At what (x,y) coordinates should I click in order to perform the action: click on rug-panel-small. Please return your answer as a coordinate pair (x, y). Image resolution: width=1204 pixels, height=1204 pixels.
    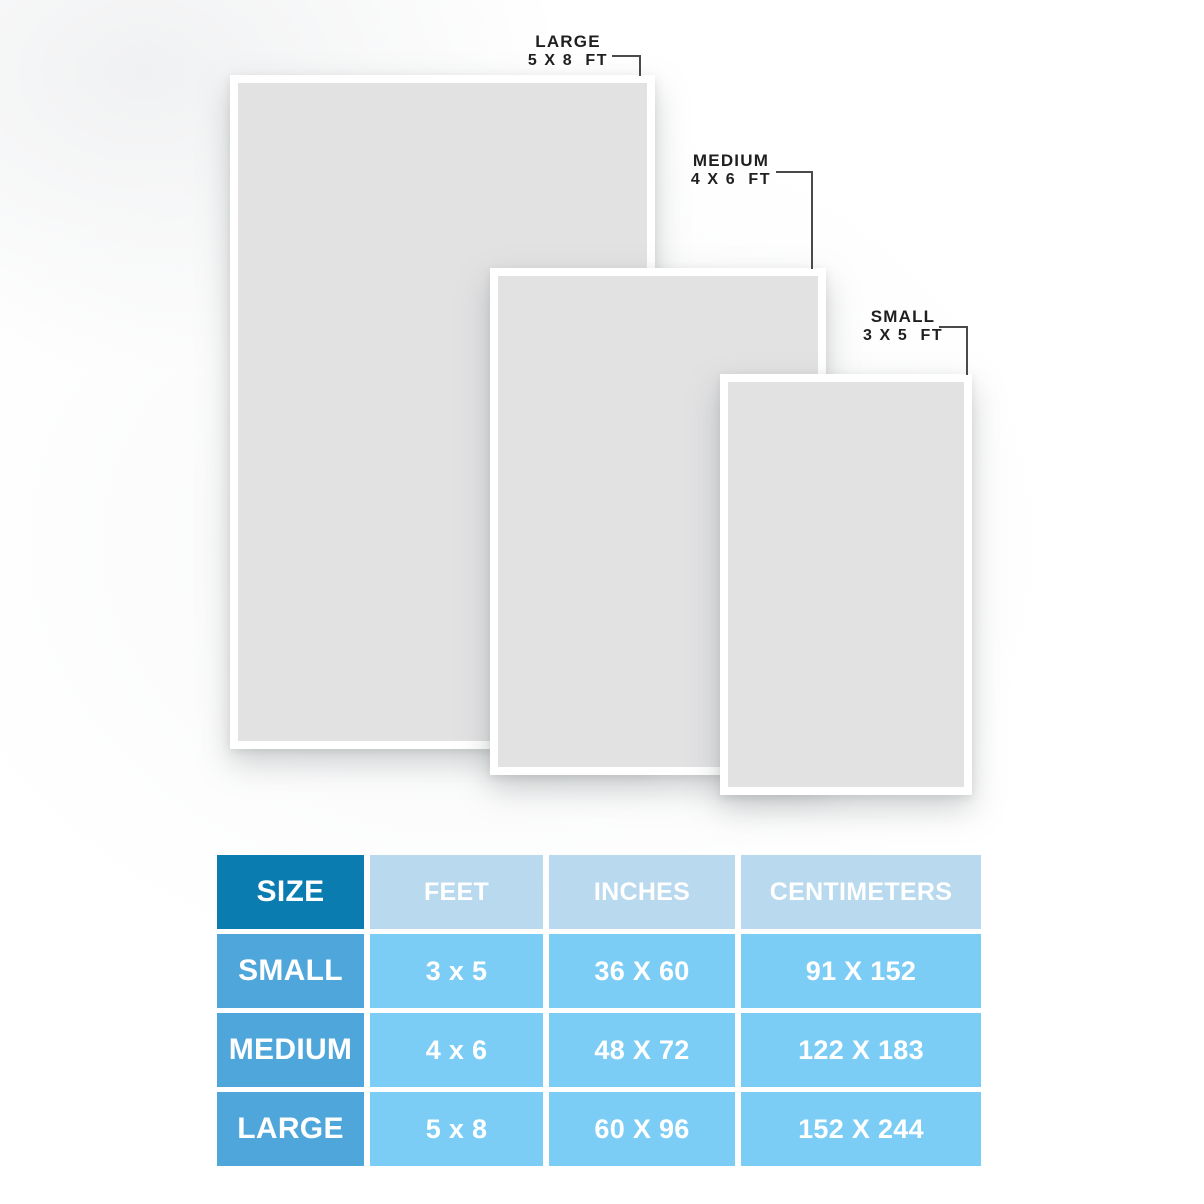
    Looking at the image, I should click on (846, 584).